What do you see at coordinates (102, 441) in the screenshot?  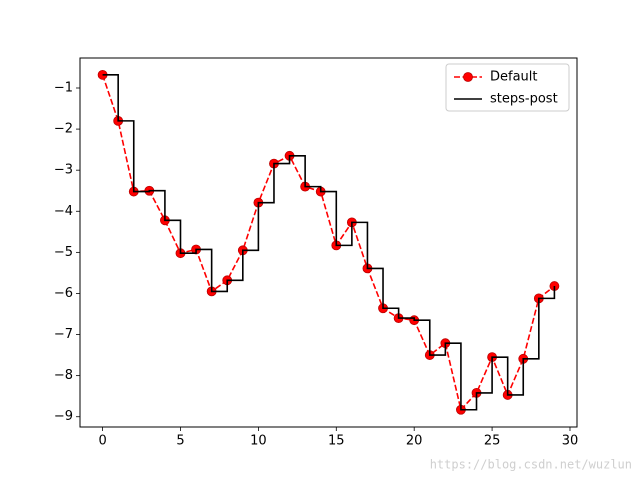 I see `x-tick-label: 0` at bounding box center [102, 441].